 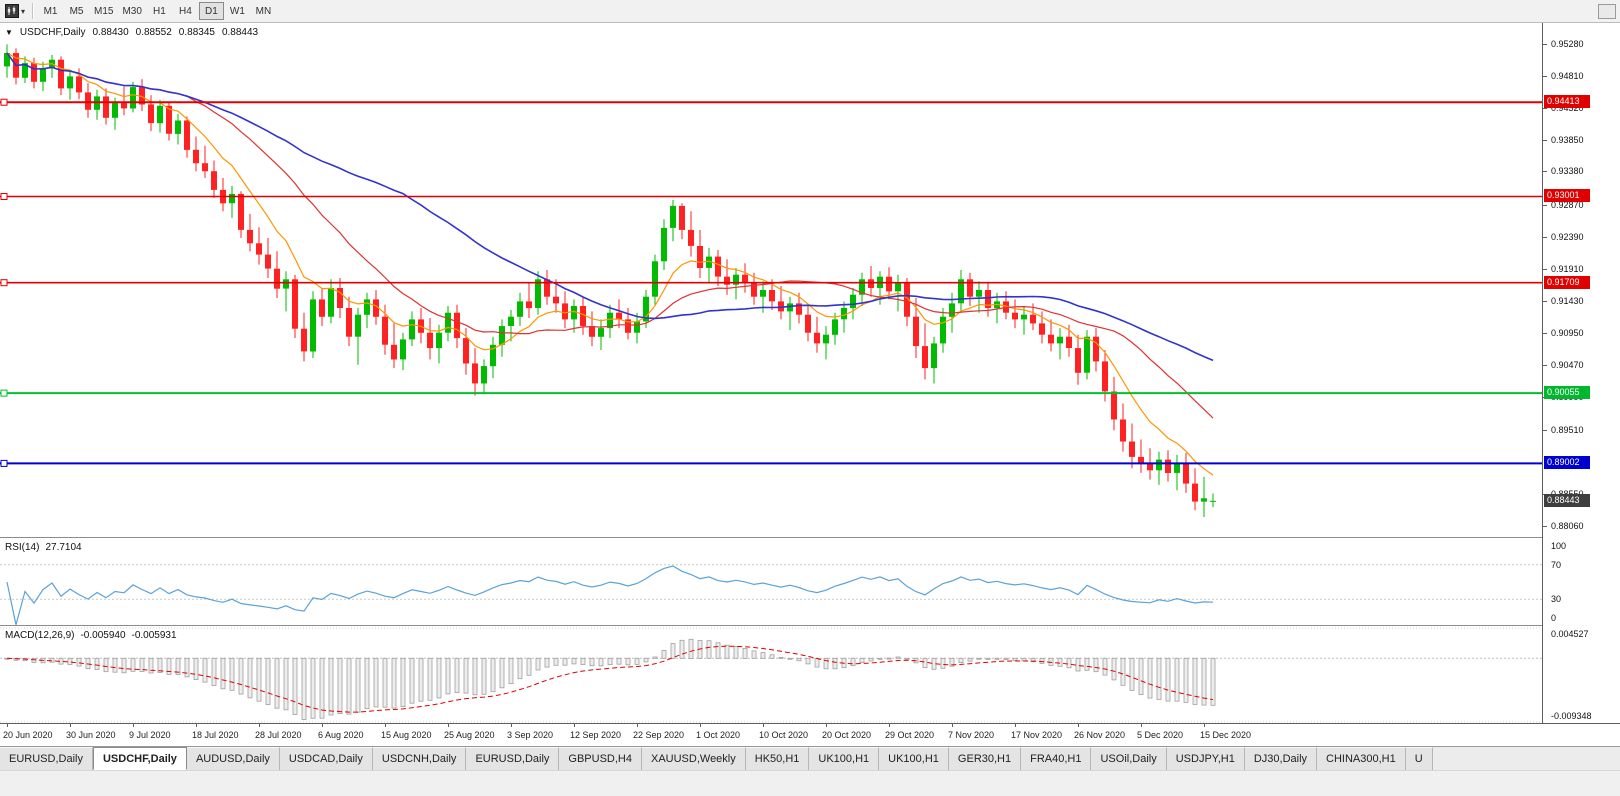 What do you see at coordinates (159, 11) in the screenshot?
I see `timeframe-button-h1: H1` at bounding box center [159, 11].